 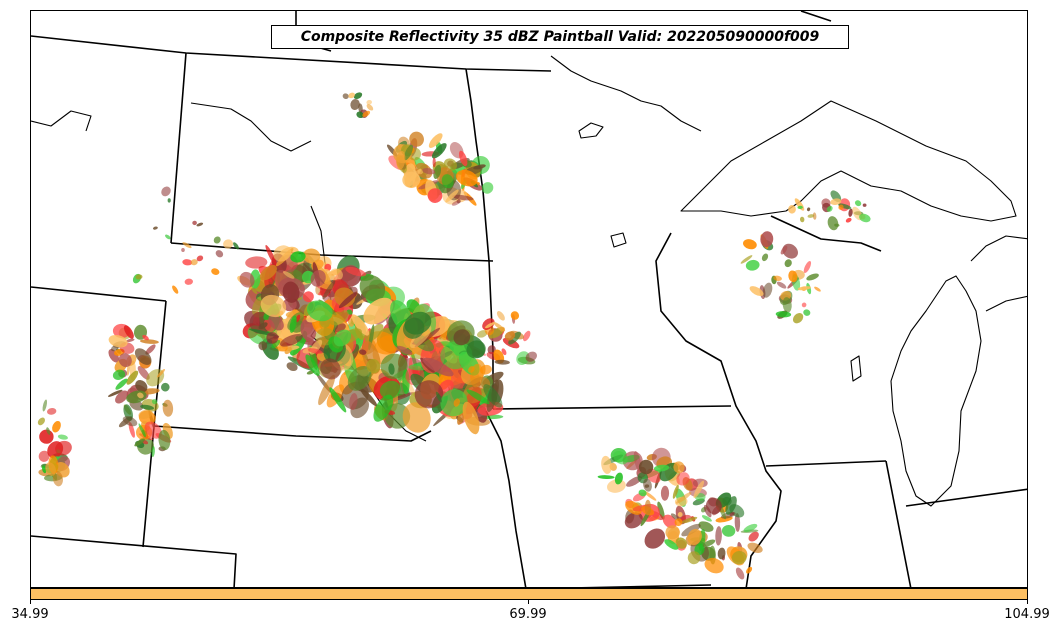 I want to click on border-wi-mi, so click(x=826, y=233).